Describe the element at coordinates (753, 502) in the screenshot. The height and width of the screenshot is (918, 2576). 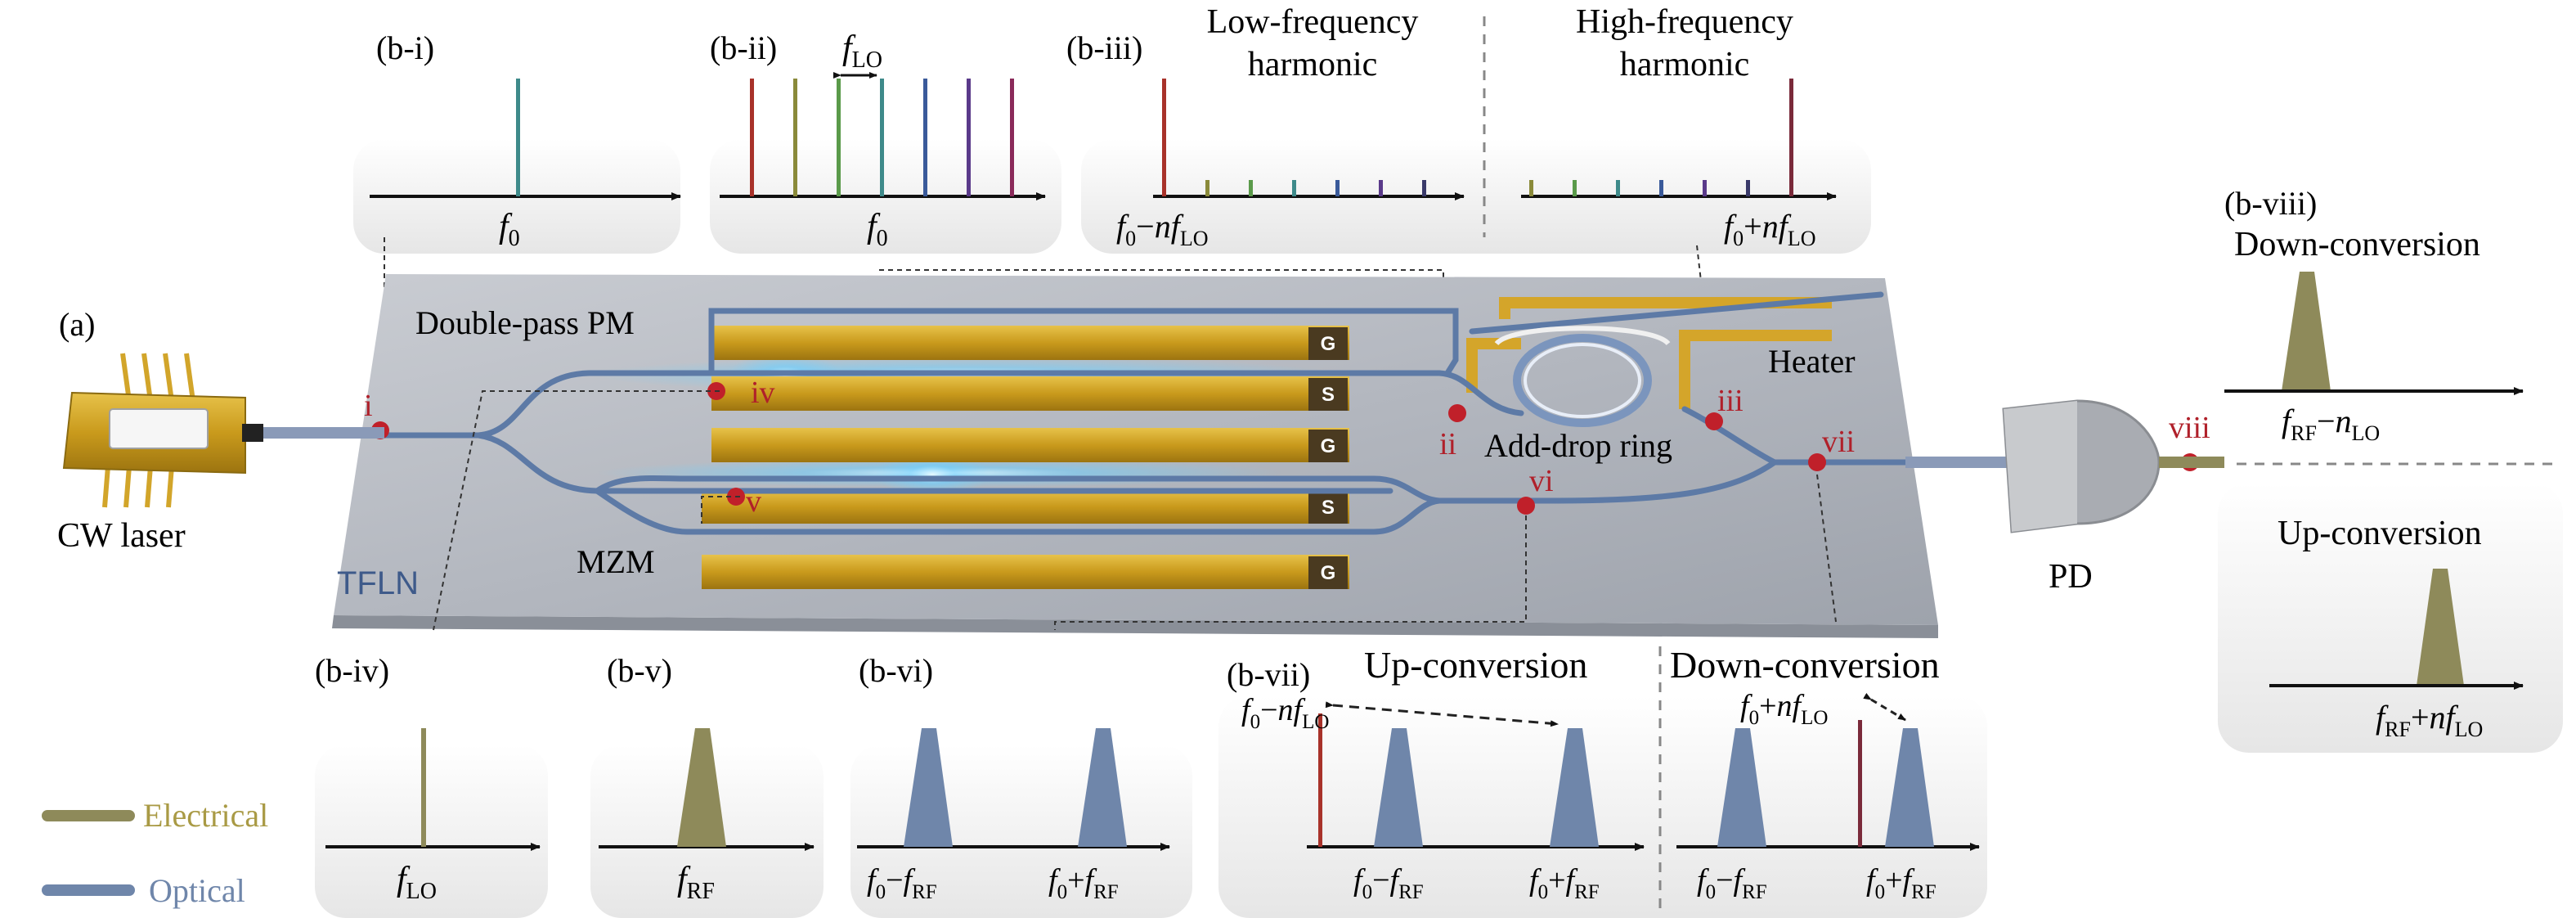
I see `point-v-label: v` at that location.